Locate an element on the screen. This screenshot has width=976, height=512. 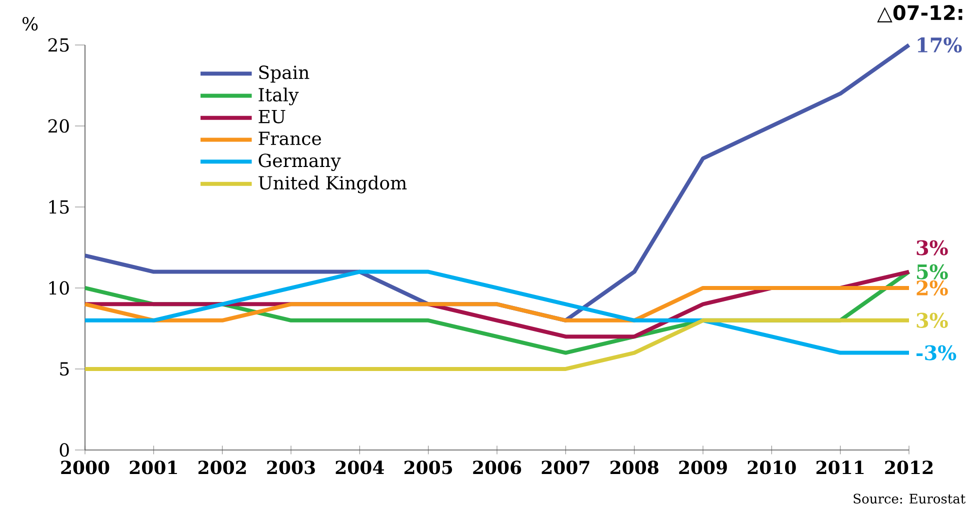
text: 2% is located at coordinates (932, 288).